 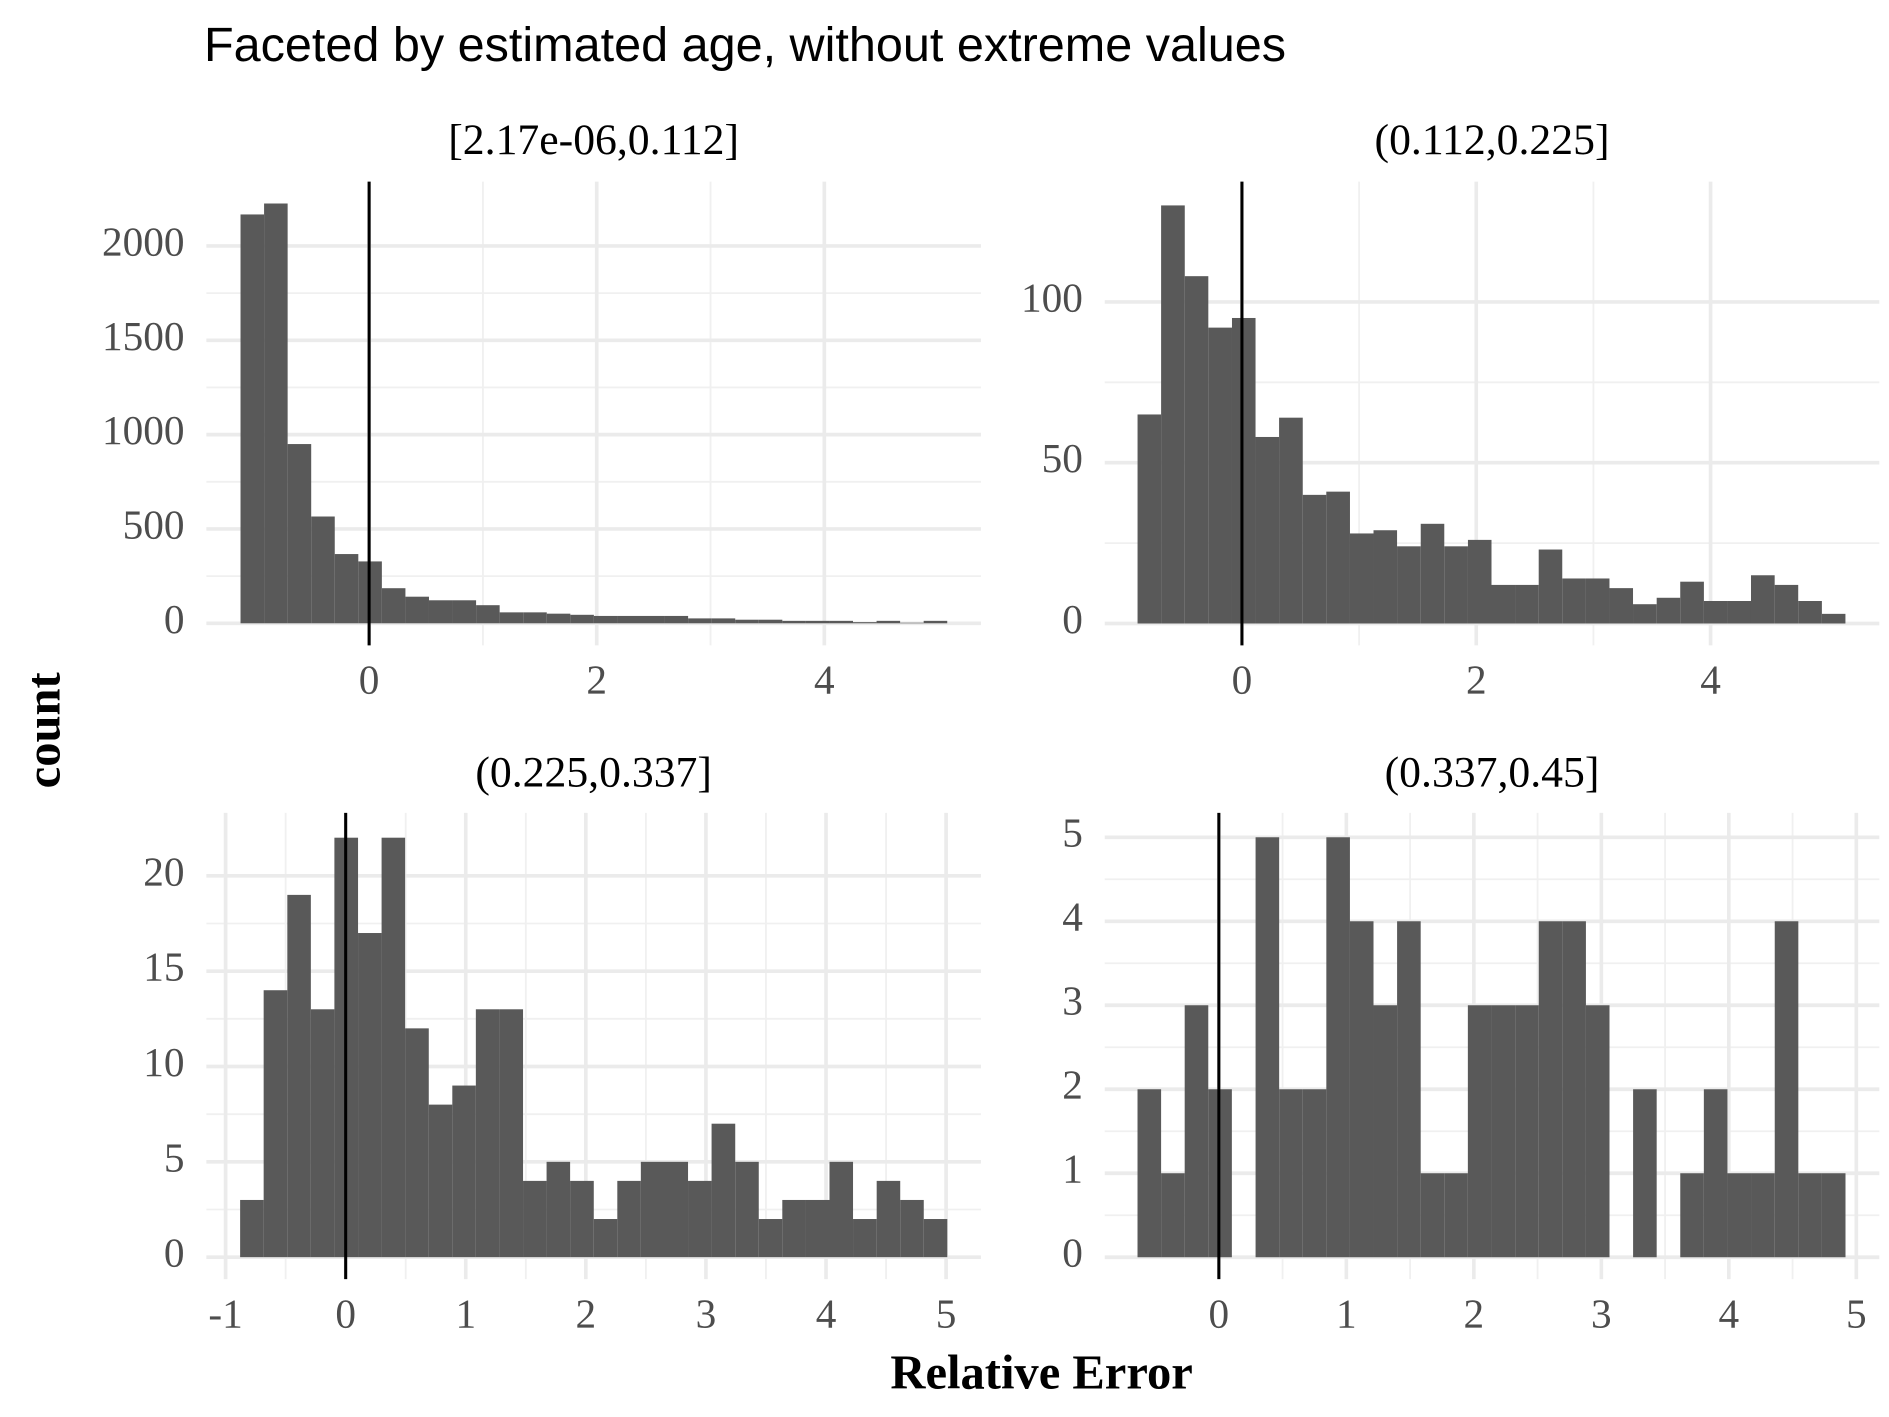 I want to click on y-tick-label: 10, so click(x=163, y=1062).